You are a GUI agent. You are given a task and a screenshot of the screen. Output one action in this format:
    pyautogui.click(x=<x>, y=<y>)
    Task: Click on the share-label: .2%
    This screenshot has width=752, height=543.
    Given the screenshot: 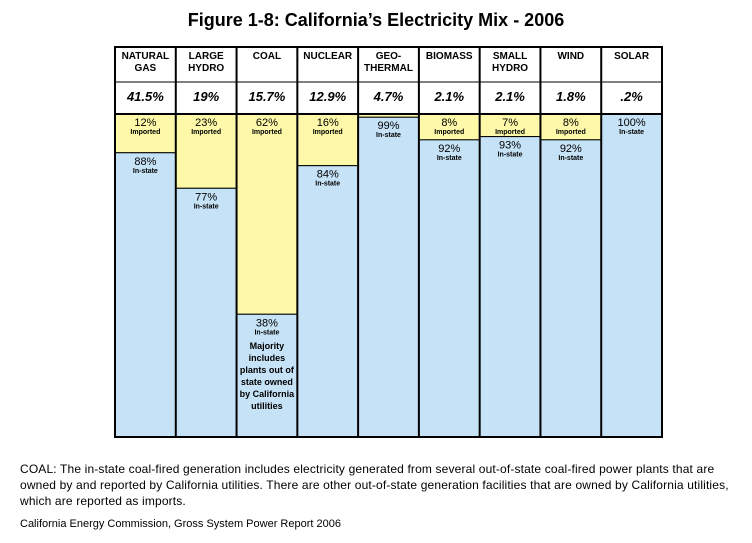 What is the action you would take?
    pyautogui.click(x=631, y=96)
    